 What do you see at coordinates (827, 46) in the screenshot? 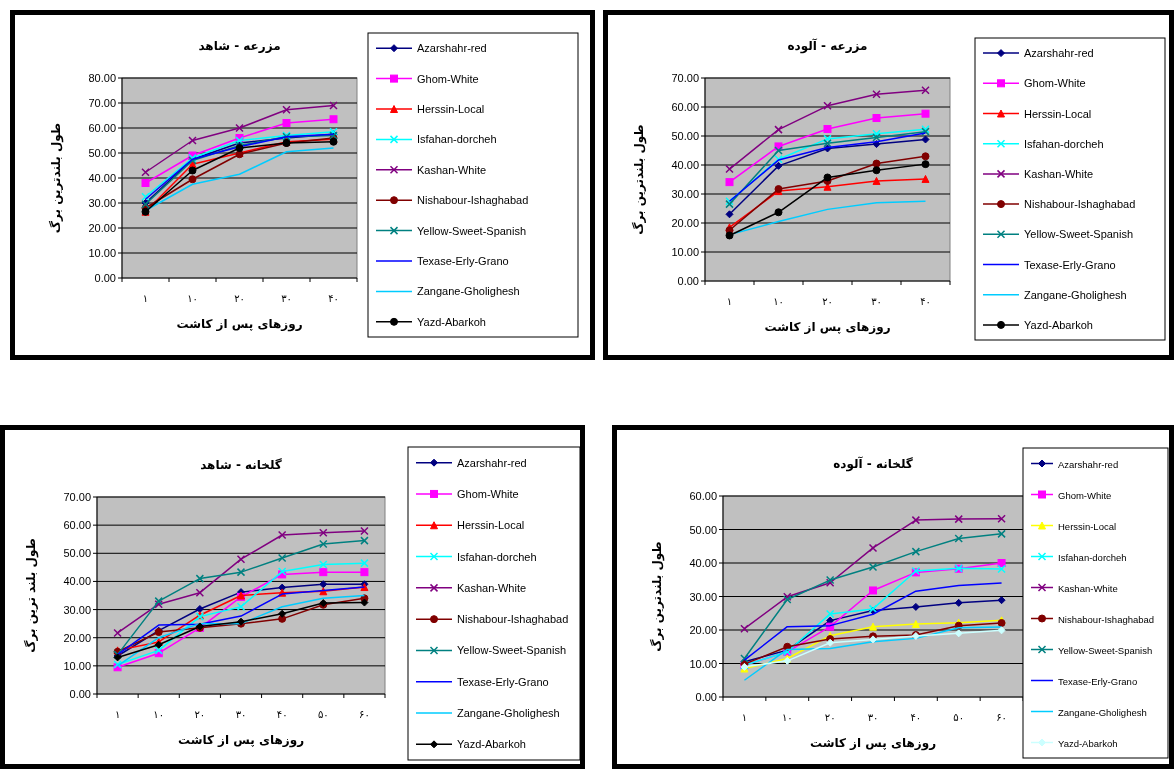
I see `chart-title: مزرعه - آلوده` at bounding box center [827, 46].